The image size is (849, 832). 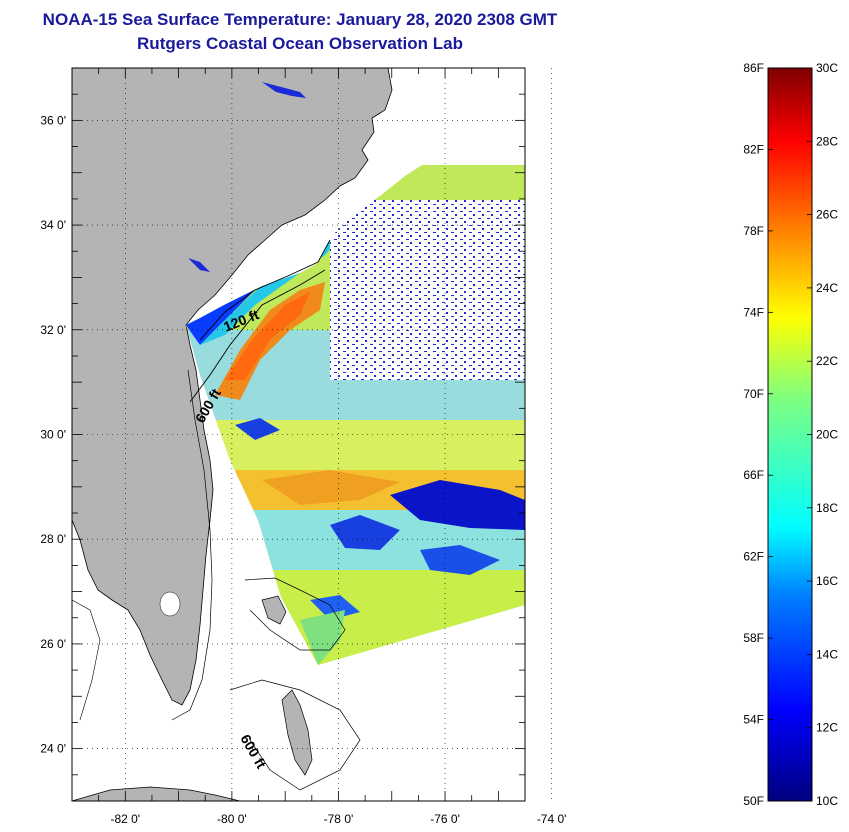 What do you see at coordinates (827, 435) in the screenshot?
I see `colorbar-c-label: 20C` at bounding box center [827, 435].